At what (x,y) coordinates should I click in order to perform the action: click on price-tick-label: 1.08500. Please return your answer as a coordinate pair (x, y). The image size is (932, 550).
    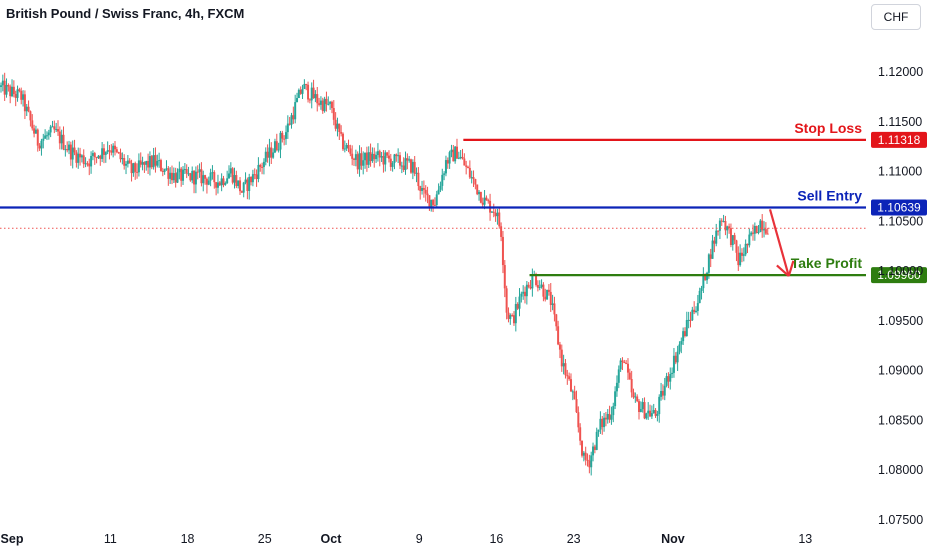
    Looking at the image, I should click on (900, 420).